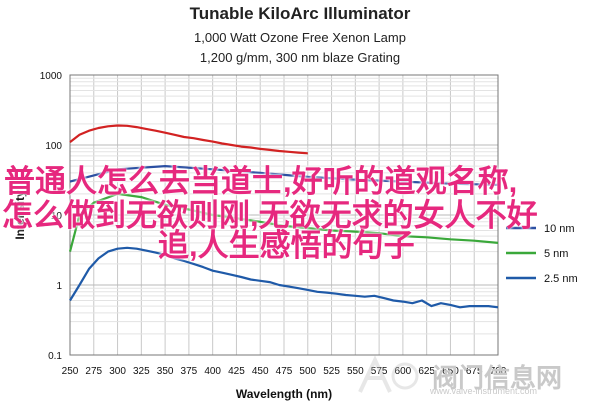 This screenshot has height=416, width=600. I want to click on chart-subtitle-2: 1,200 g/mm, 300 nm blaze Grating, so click(300, 57).